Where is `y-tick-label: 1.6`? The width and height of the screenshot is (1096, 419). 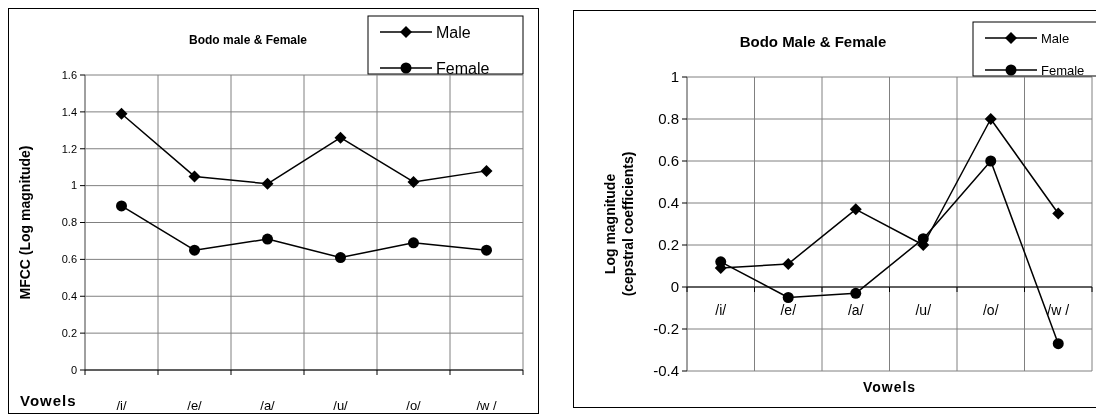 y-tick-label: 1.6 is located at coordinates (69, 74).